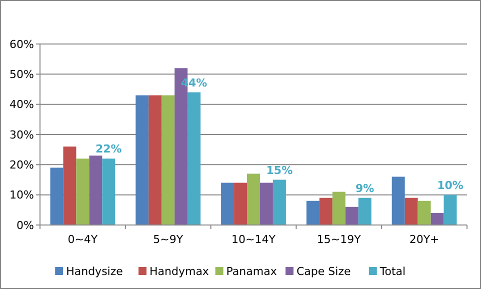  I want to click on legend-label: Handysize, so click(95, 271).